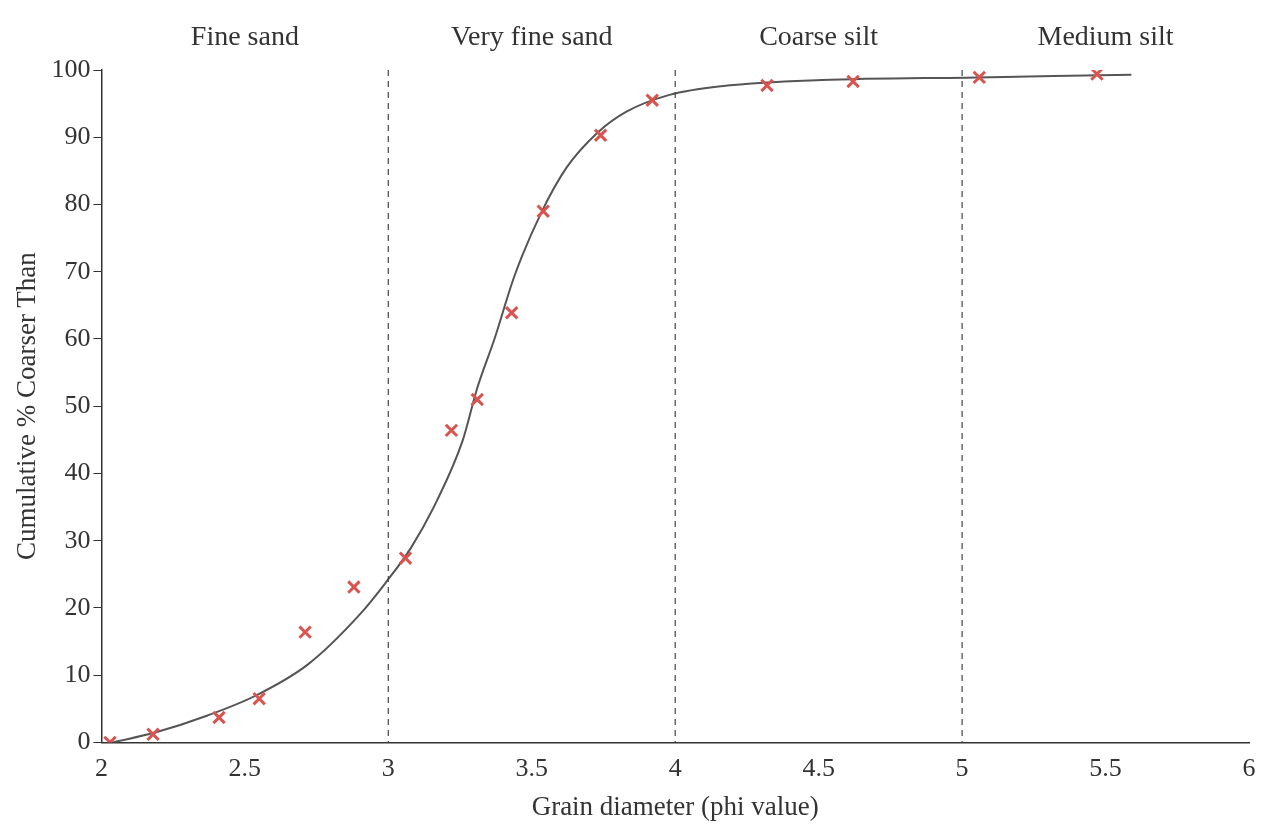  Describe the element at coordinates (101, 767) in the screenshot. I see `x-tick-label: 2` at that location.